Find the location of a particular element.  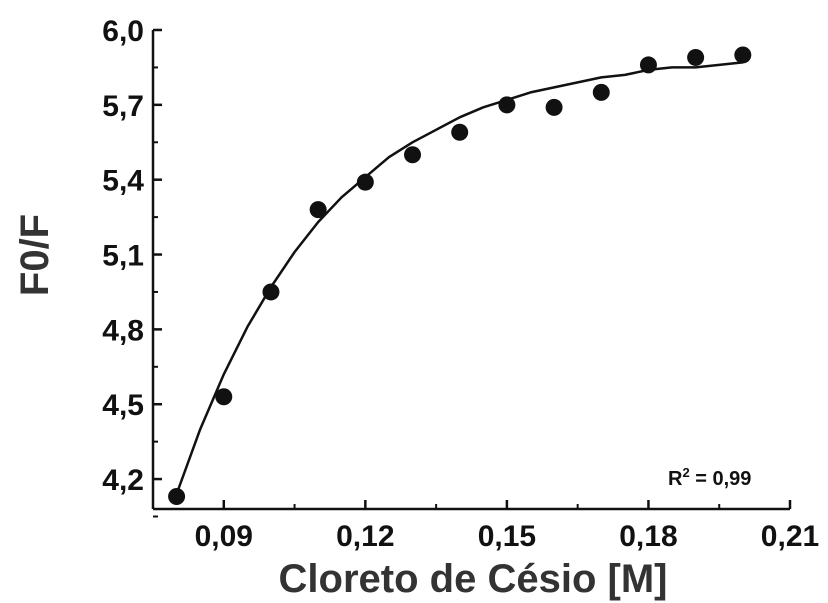

r-squared-superscript: 2 is located at coordinates (685, 472).